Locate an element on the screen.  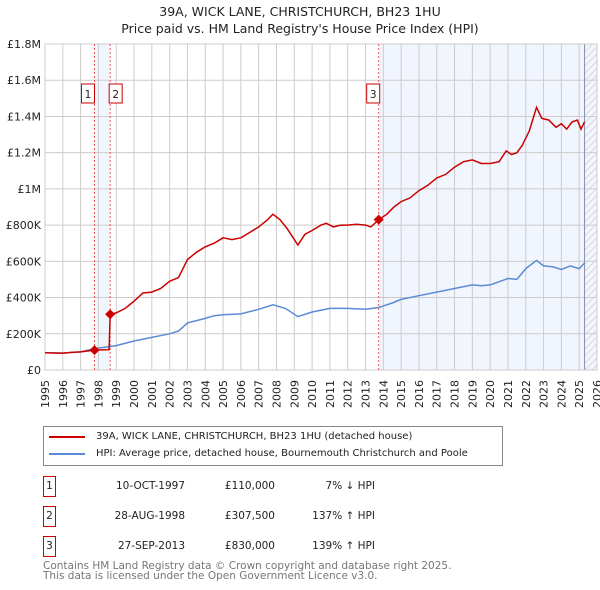
sale-row: 2 28-AUG-1998 £307,500 137% ↑ HPI is located at coordinates (243, 517).